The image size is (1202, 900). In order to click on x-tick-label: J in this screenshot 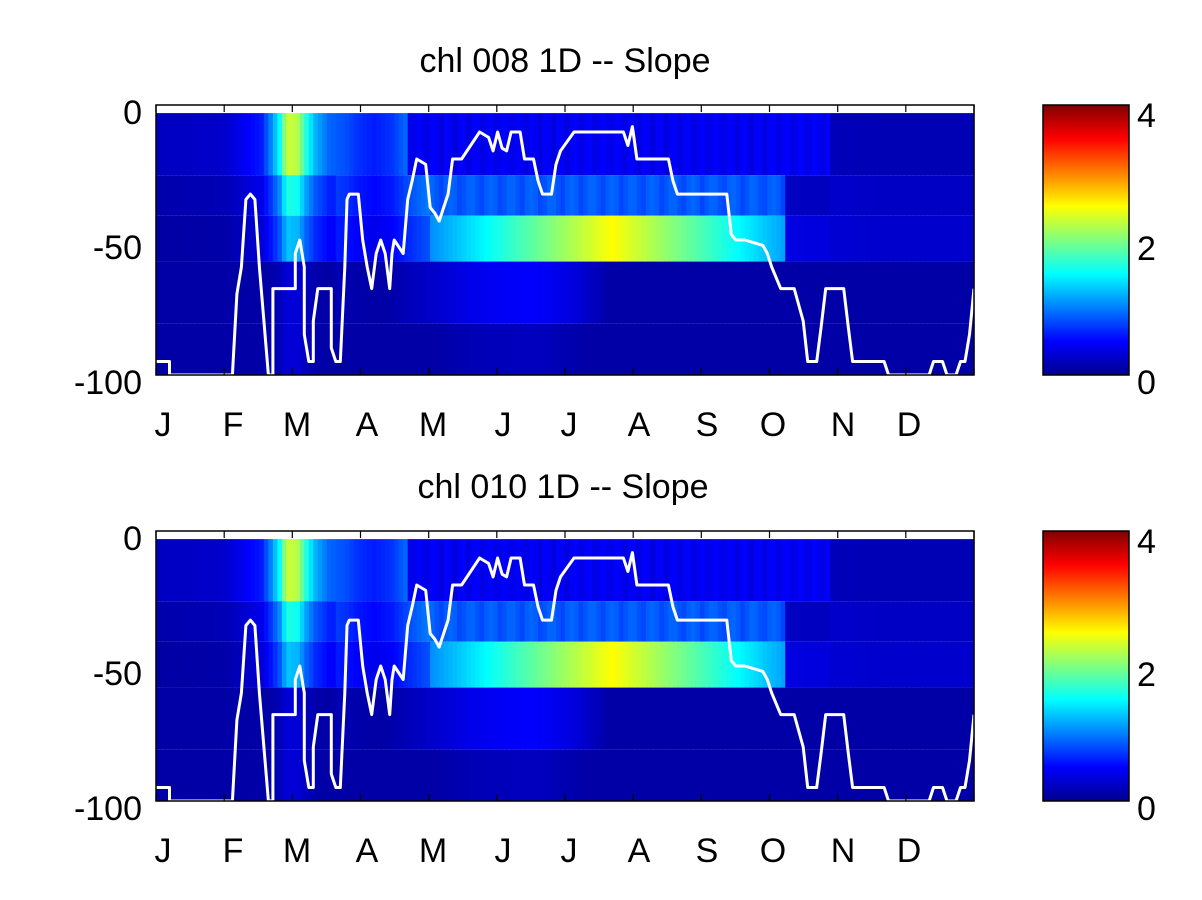, I will do `click(503, 851)`.